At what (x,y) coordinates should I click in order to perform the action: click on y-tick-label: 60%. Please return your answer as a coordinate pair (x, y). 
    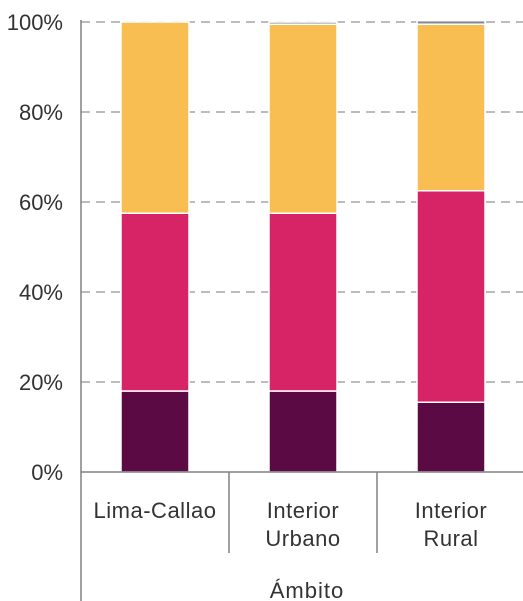
    Looking at the image, I should click on (41, 202).